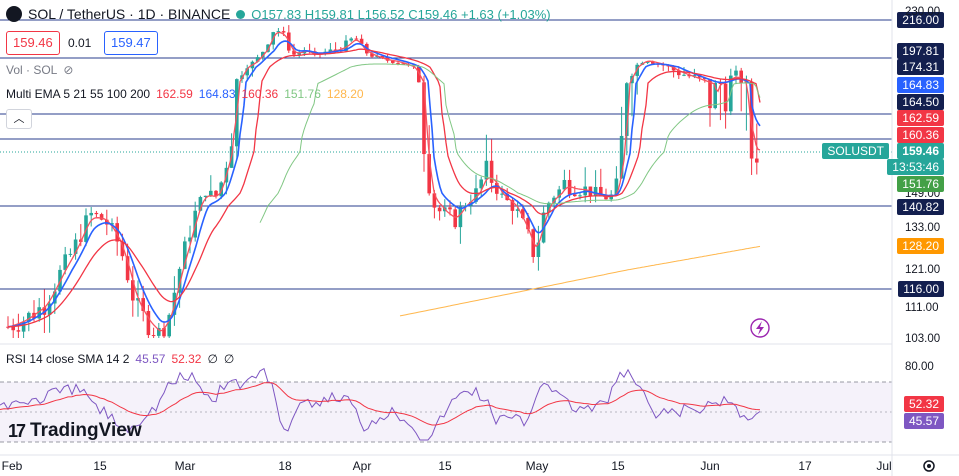 The height and width of the screenshot is (476, 959). What do you see at coordinates (920, 135) in the screenshot?
I see `price-tag: 160.36` at bounding box center [920, 135].